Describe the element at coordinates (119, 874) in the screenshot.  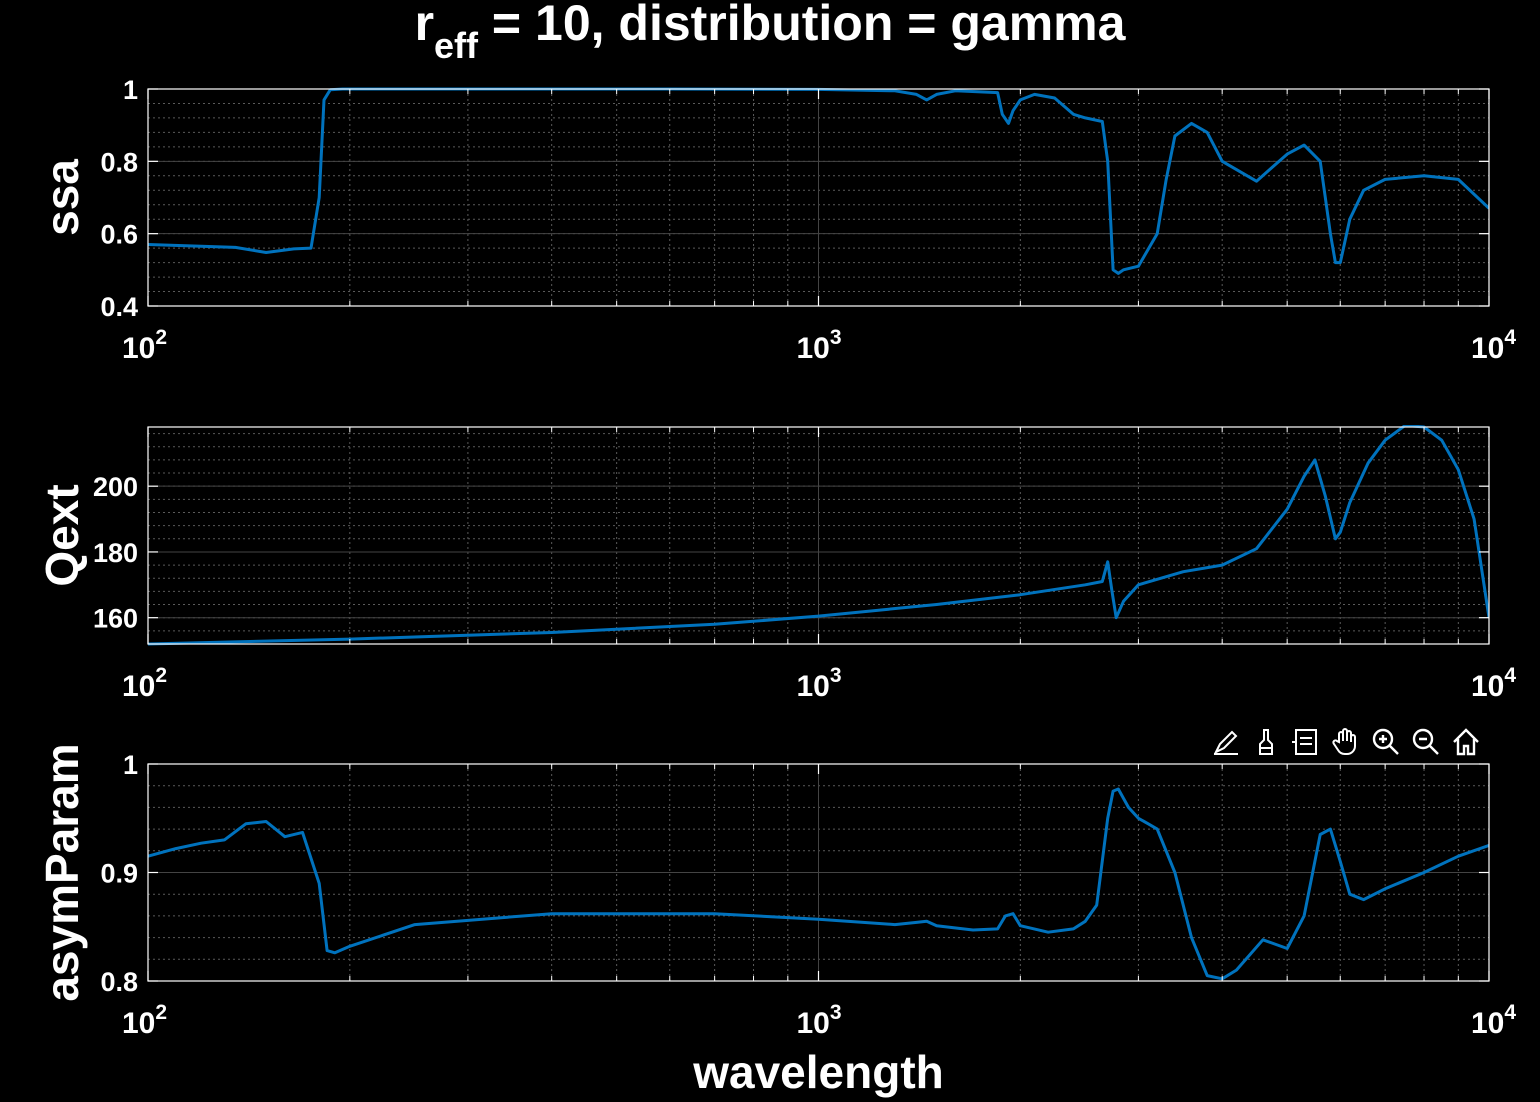
I see `y-tick-label: 0.9` at that location.